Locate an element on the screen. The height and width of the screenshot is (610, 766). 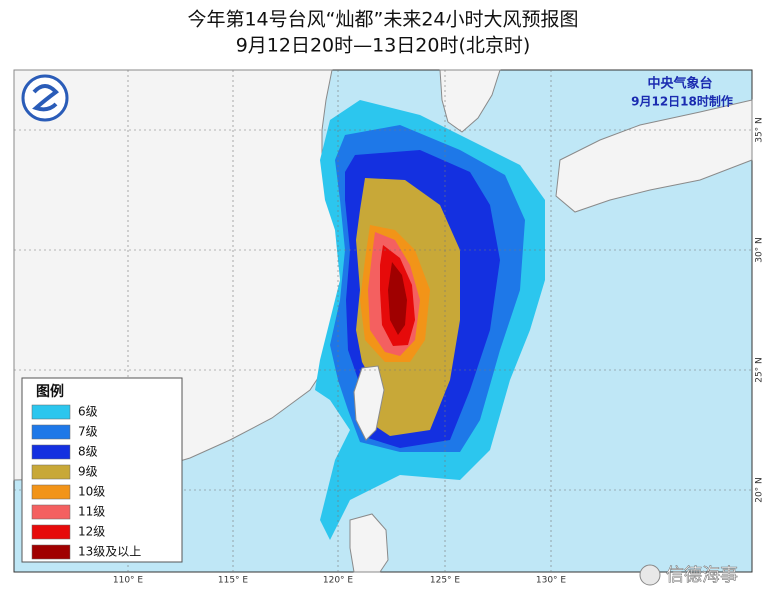
legend-label: 8级 is located at coordinates (88, 452).